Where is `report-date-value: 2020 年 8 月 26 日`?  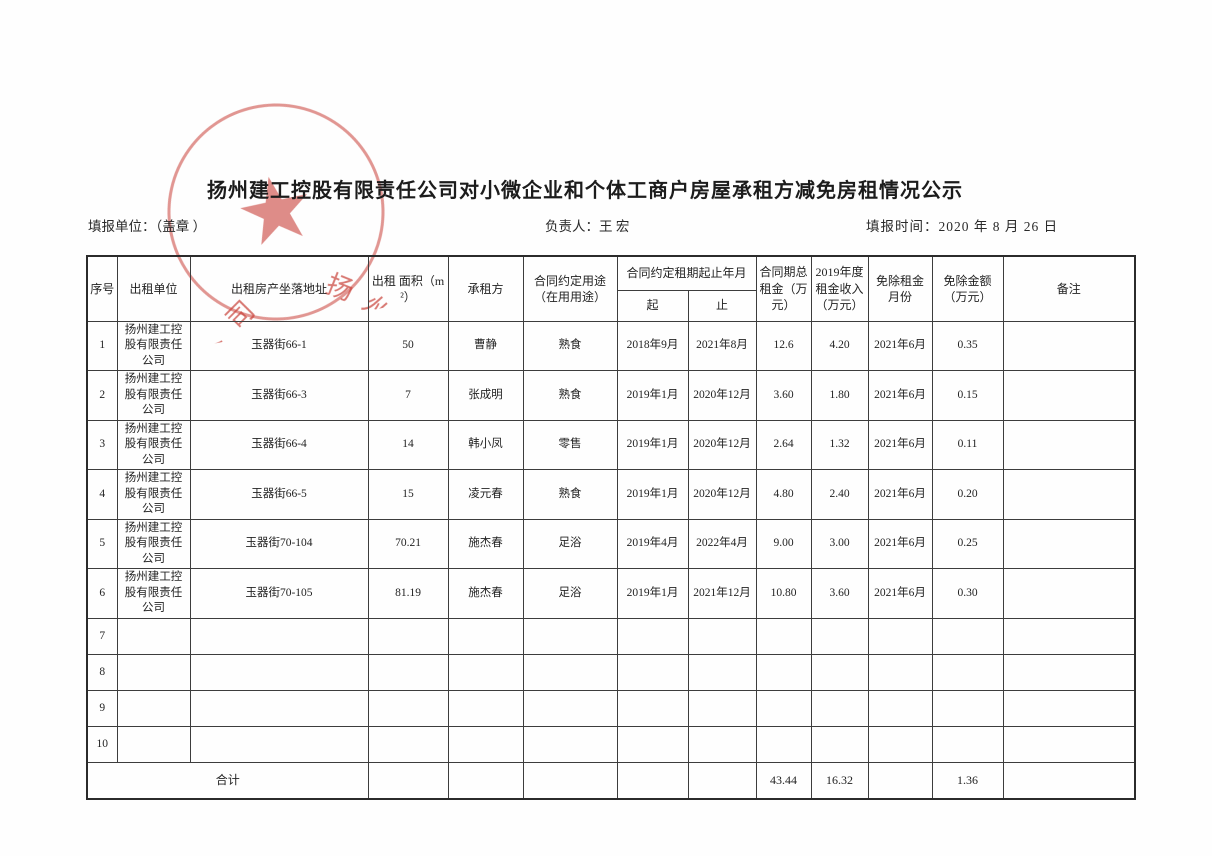 report-date-value: 2020 年 8 月 26 日 is located at coordinates (998, 226).